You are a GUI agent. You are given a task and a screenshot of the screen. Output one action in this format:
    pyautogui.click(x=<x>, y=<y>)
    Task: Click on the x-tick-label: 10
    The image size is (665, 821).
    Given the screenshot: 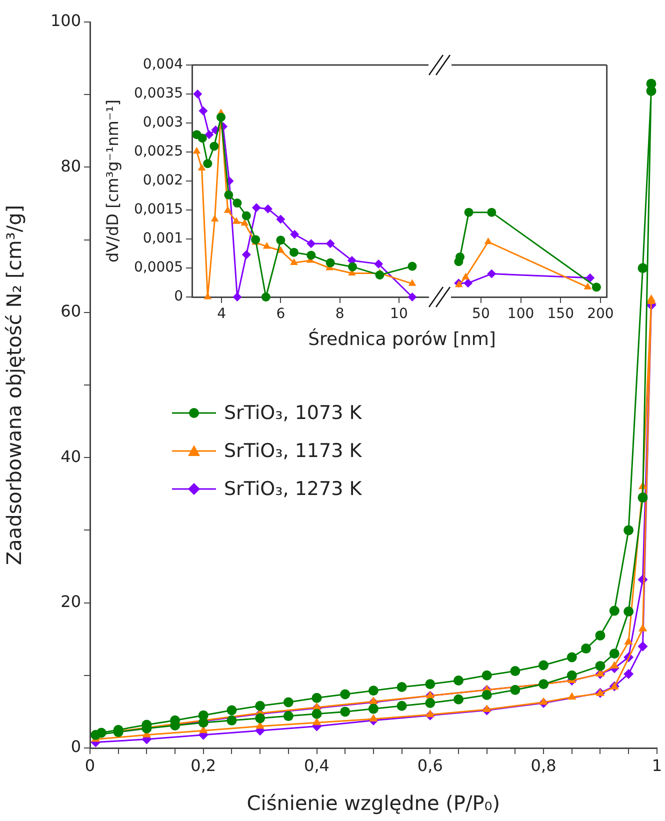 What is the action you would take?
    pyautogui.click(x=399, y=314)
    